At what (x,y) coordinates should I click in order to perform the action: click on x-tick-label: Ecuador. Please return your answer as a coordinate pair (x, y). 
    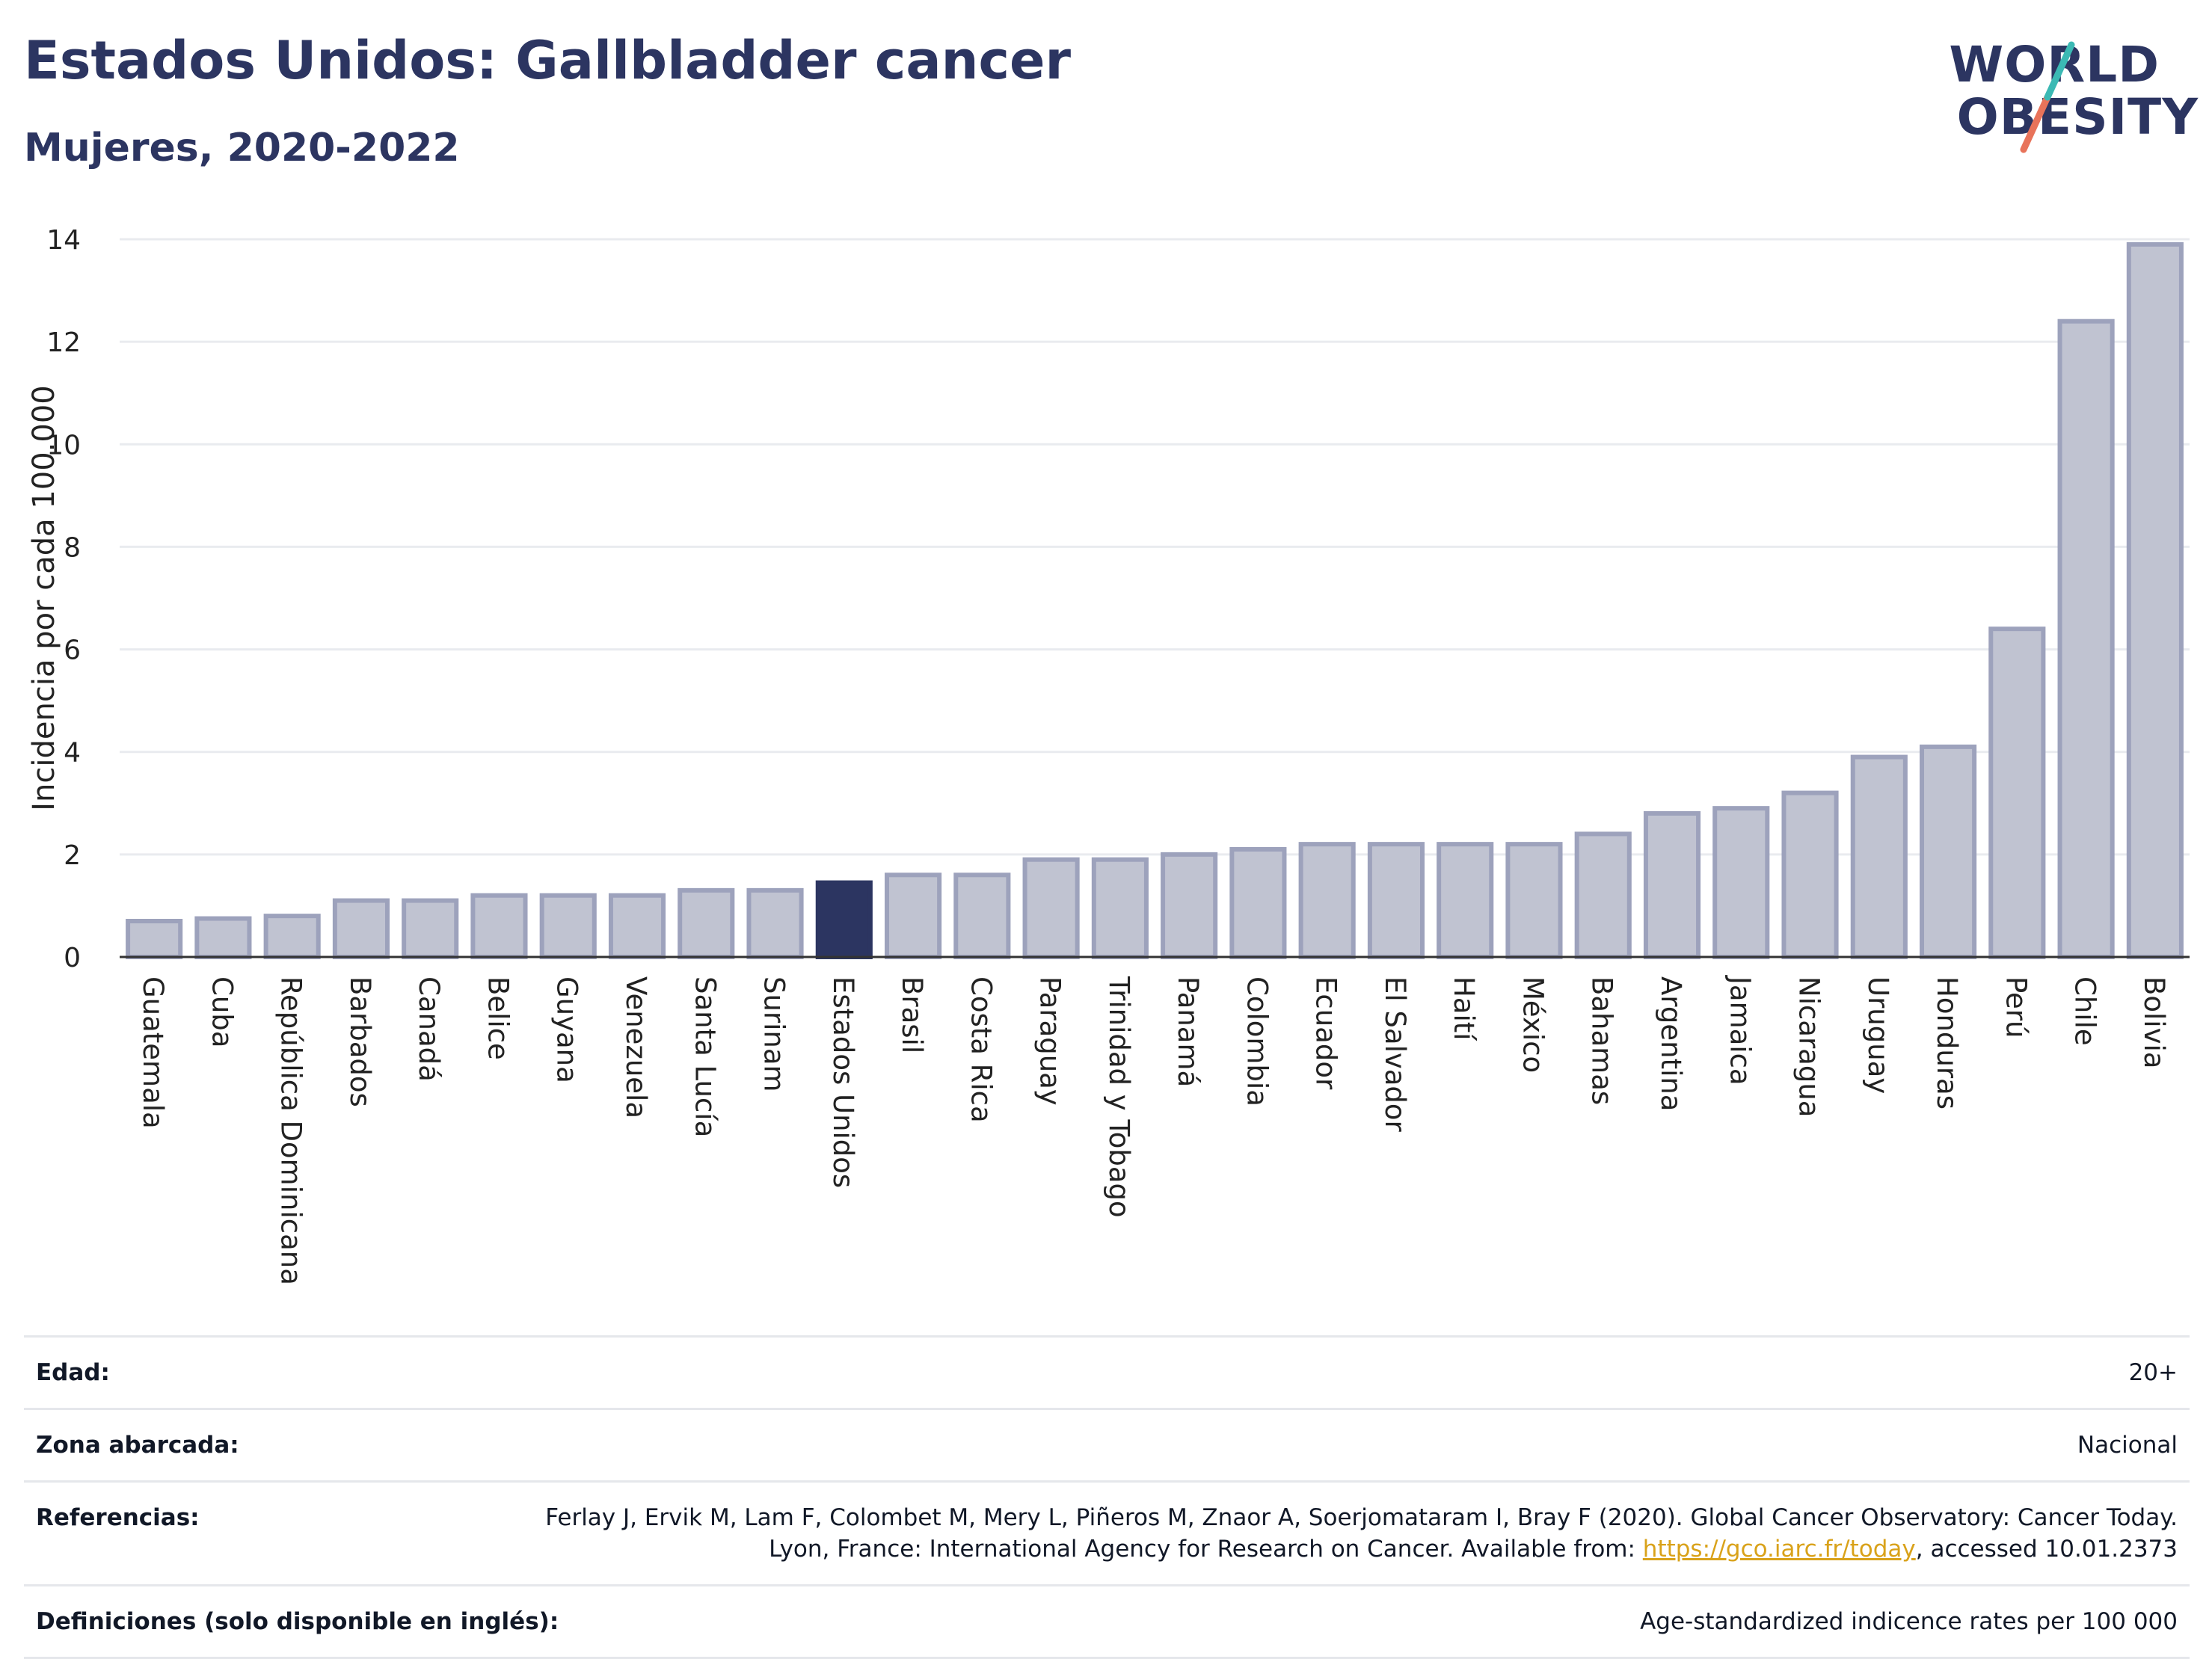
    Looking at the image, I should click on (1326, 1033).